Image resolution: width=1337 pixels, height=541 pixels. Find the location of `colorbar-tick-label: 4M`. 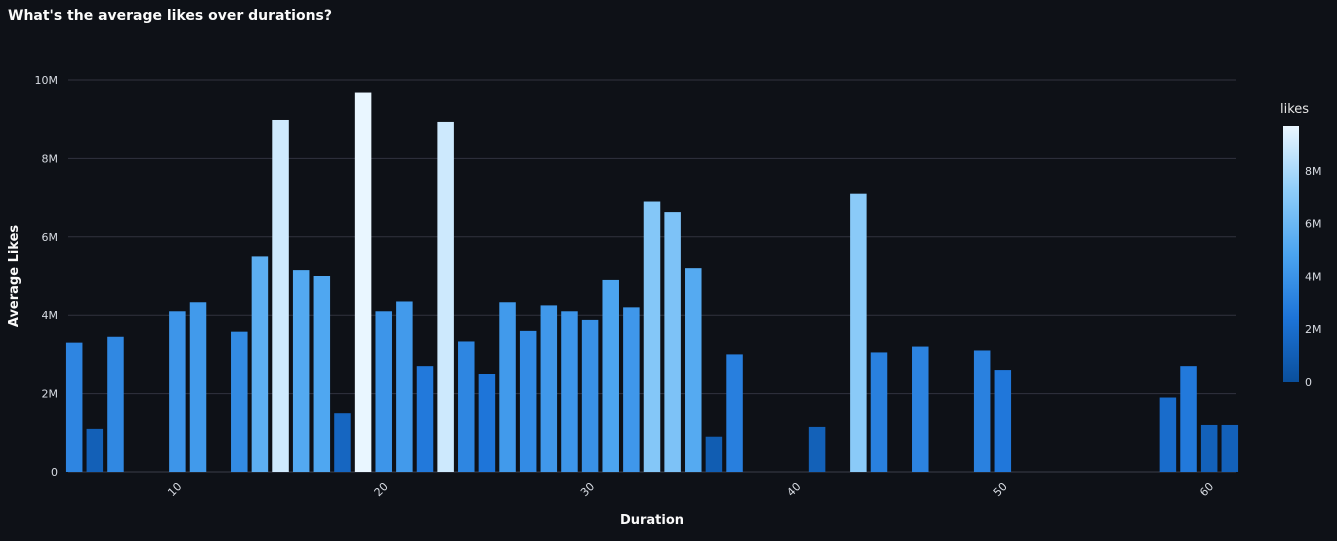

colorbar-tick-label: 4M is located at coordinates (1313, 276).